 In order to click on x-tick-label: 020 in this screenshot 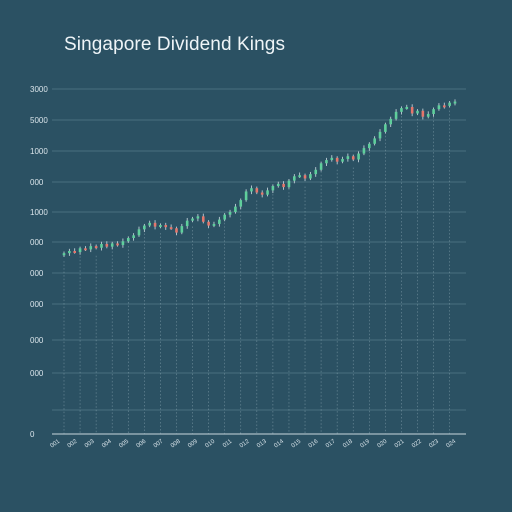, I will do `click(383, 443)`.